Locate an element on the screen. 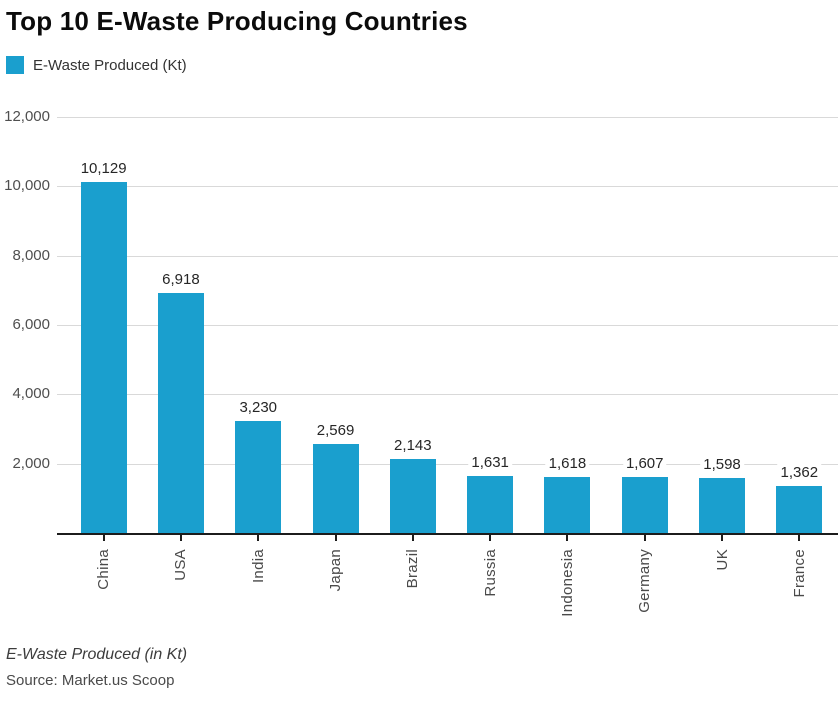  legend-label: E-Waste Produced (Kt) is located at coordinates (110, 65).